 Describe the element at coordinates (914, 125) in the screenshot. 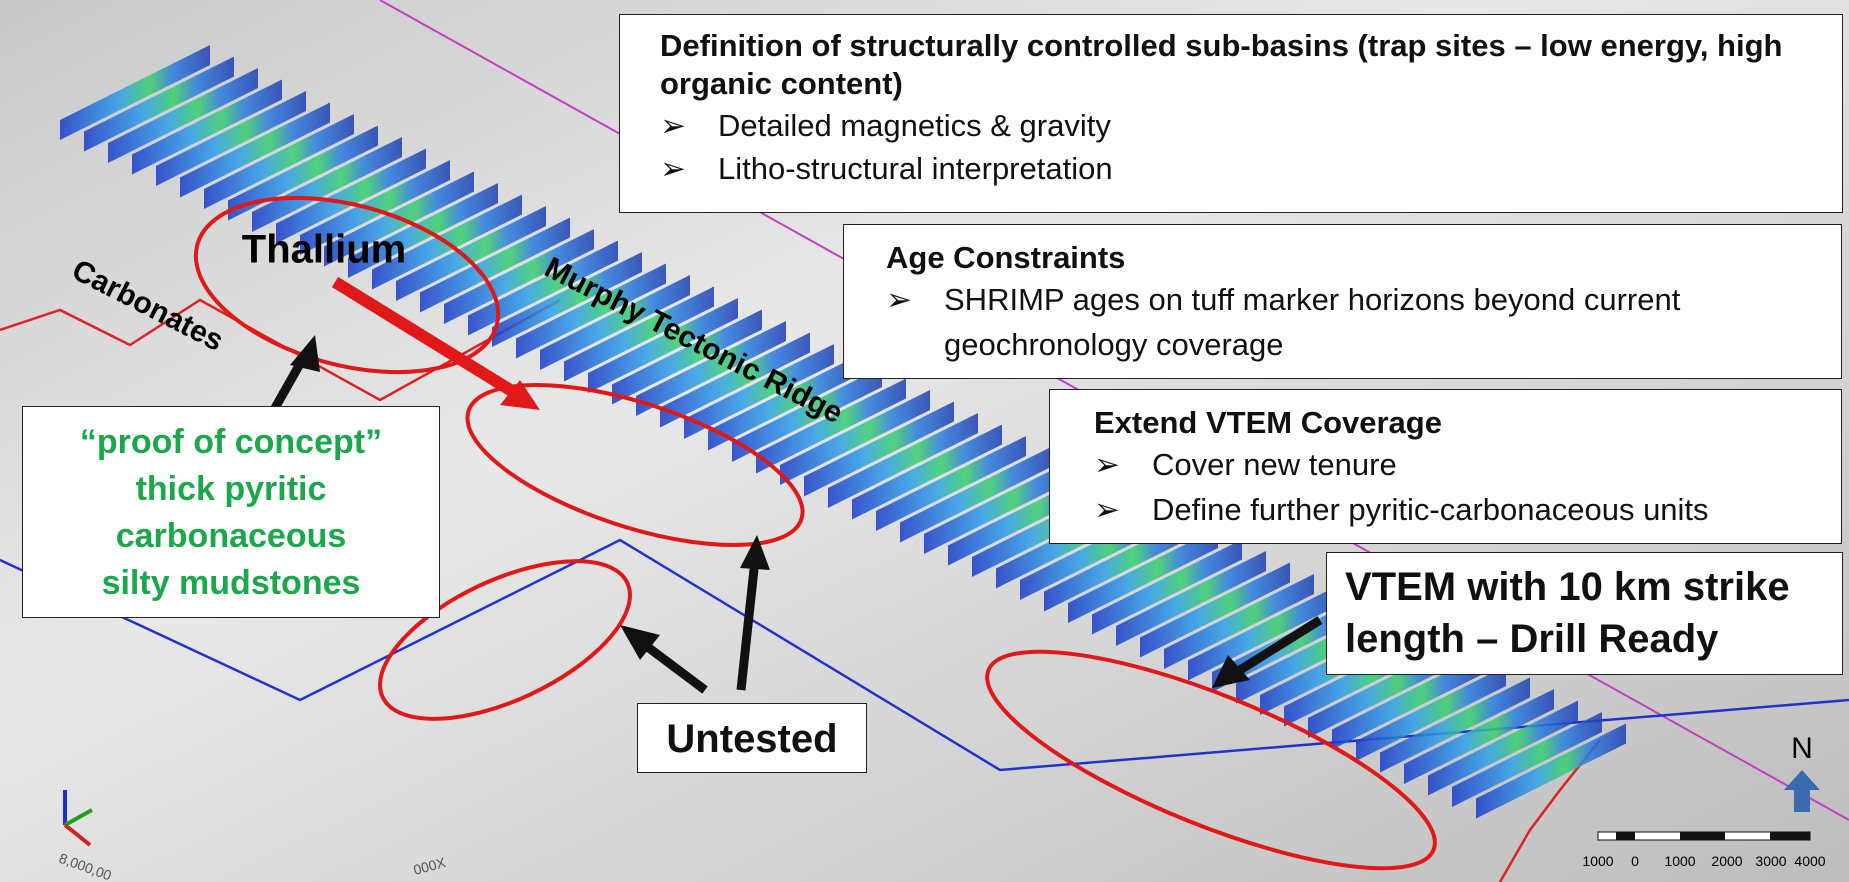

I see `bullet-text: Detailed magnetics & gravity` at that location.